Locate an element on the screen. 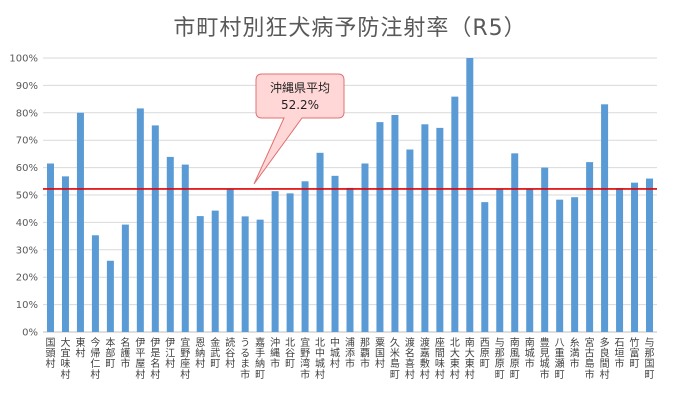  x-tick-label: 久米島町 is located at coordinates (395, 359).